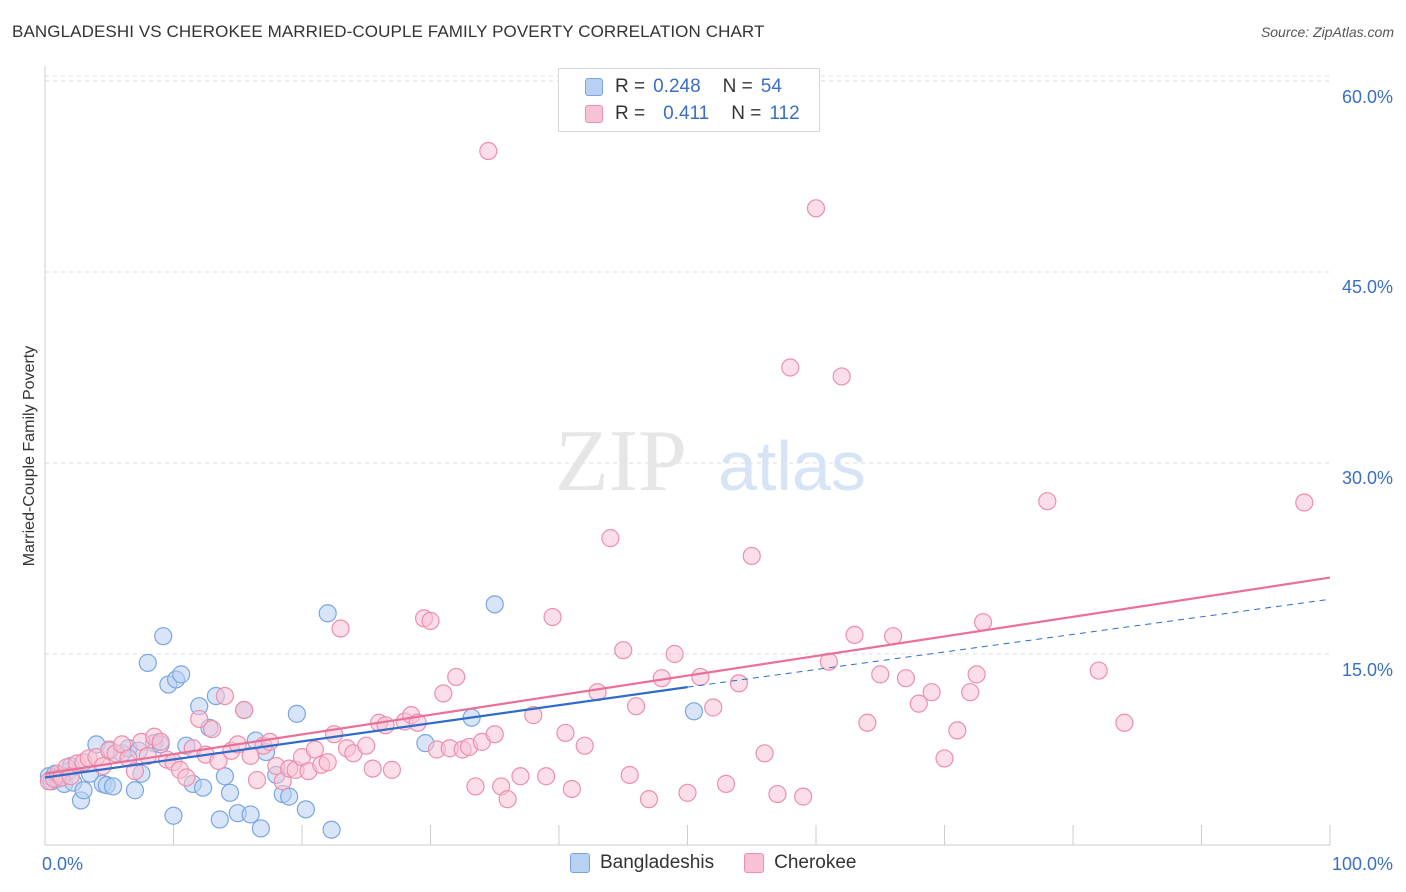 Image resolution: width=1406 pixels, height=892 pixels. Describe the element at coordinates (1367, 97) in the screenshot. I see `y-tick-label: 60.0%` at that location.